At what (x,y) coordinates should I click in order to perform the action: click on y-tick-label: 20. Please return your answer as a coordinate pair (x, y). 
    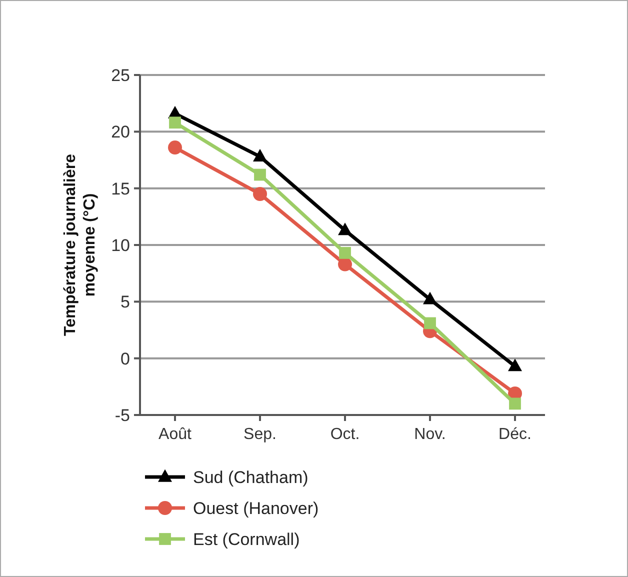
    Looking at the image, I should click on (120, 132).